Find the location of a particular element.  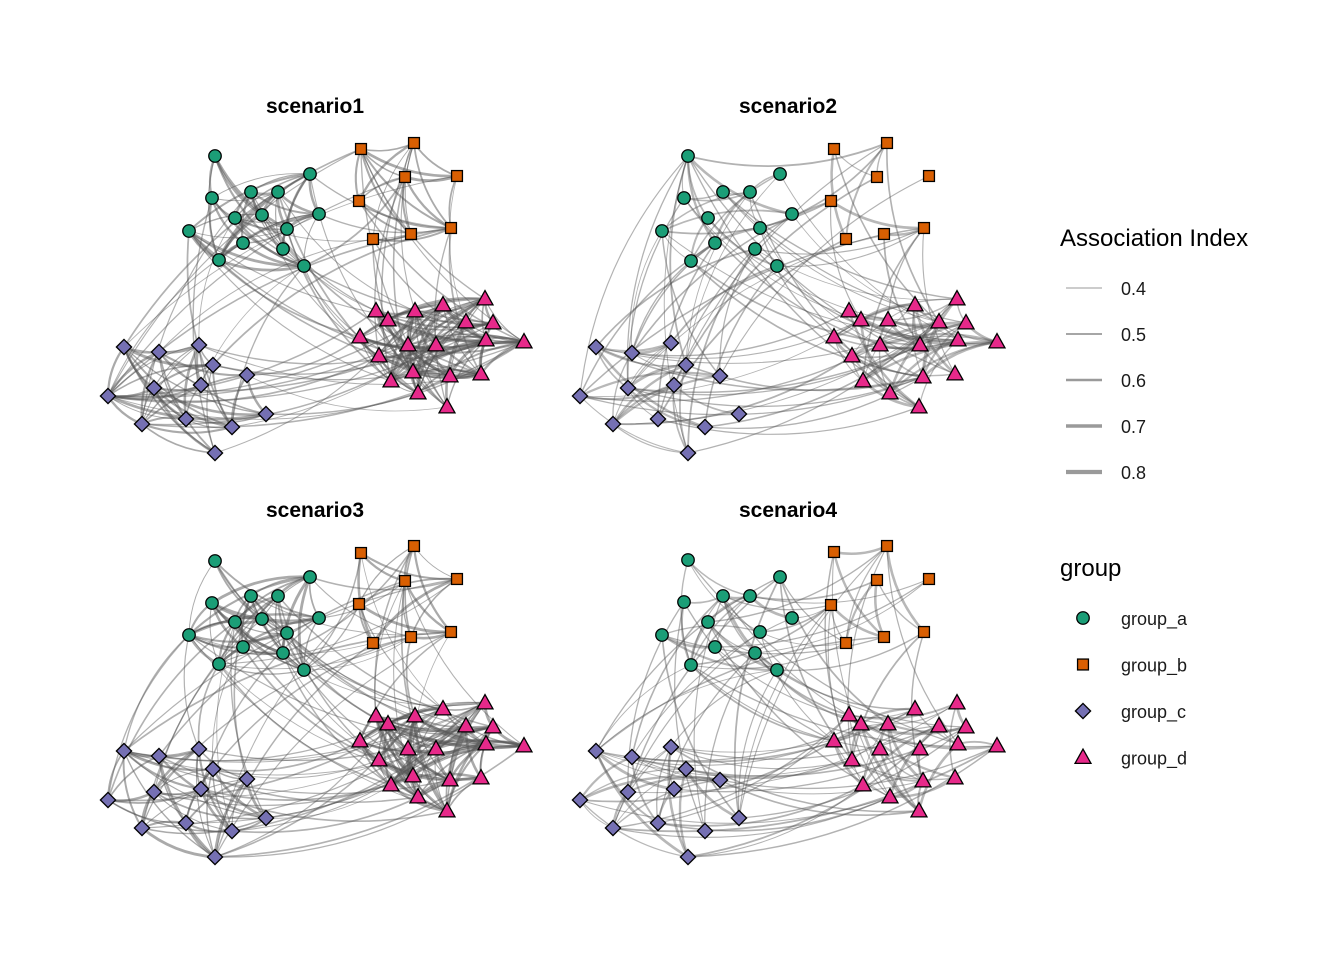

node-layer is located at coordinates (316, 299).